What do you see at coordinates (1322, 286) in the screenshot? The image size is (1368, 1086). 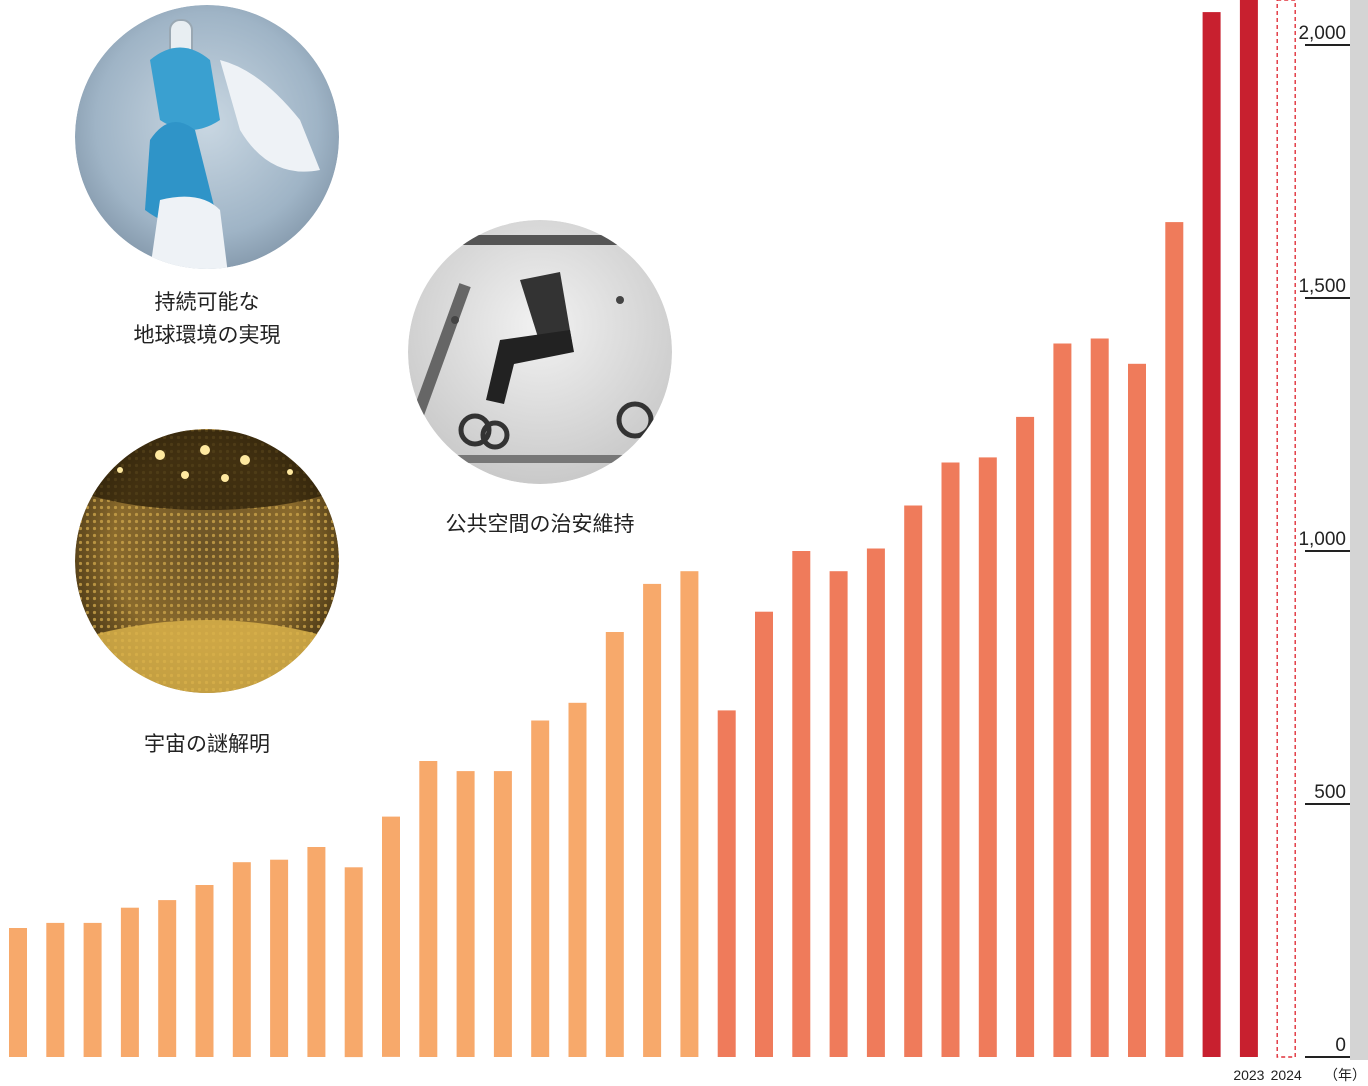 I see `y-tick-label-1500: 1,500` at bounding box center [1322, 286].